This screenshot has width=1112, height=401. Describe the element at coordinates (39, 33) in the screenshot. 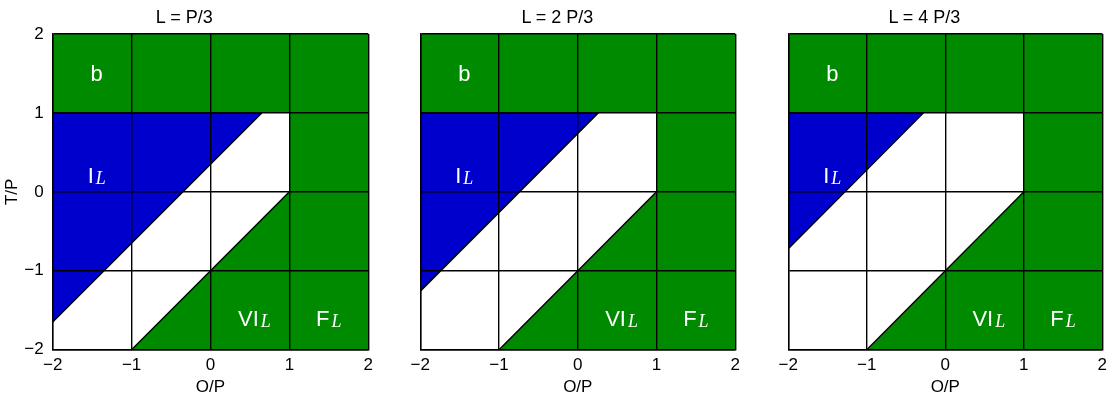

I see `y-tick-label: 2` at that location.